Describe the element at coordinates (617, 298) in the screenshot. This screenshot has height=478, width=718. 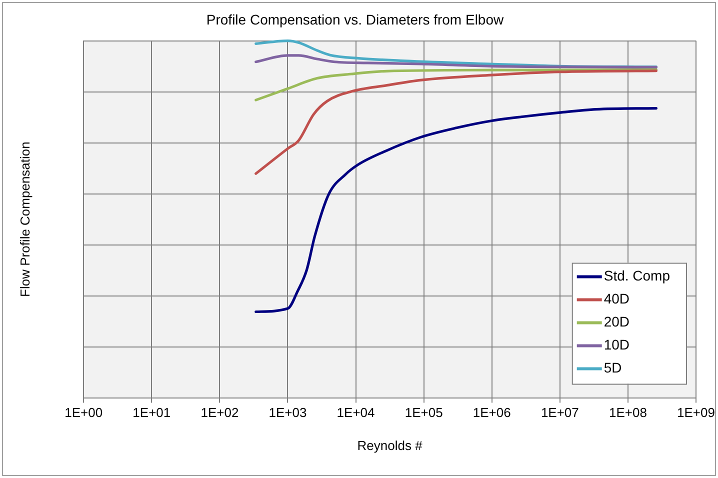
I see `legend-label: 40D` at that location.